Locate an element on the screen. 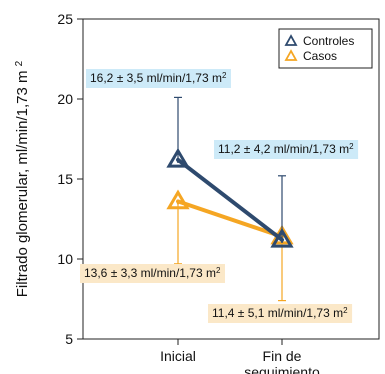  y-tick-label: 5 is located at coordinates (69, 339).